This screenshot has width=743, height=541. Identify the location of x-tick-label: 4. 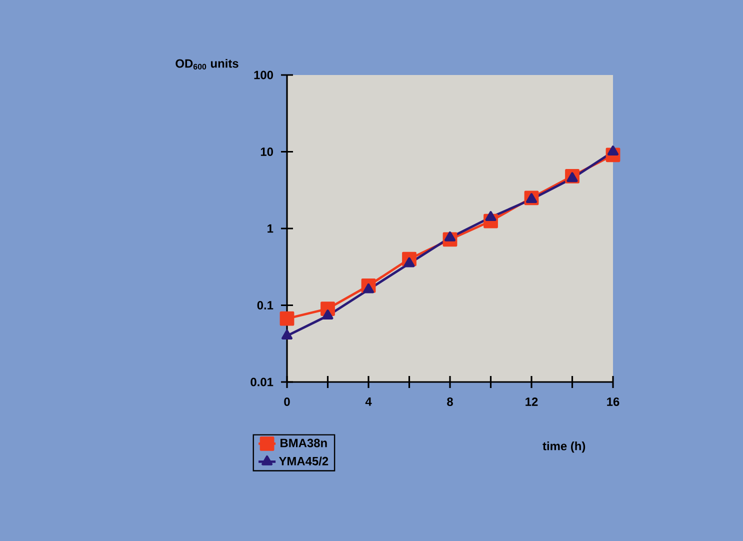
(368, 402).